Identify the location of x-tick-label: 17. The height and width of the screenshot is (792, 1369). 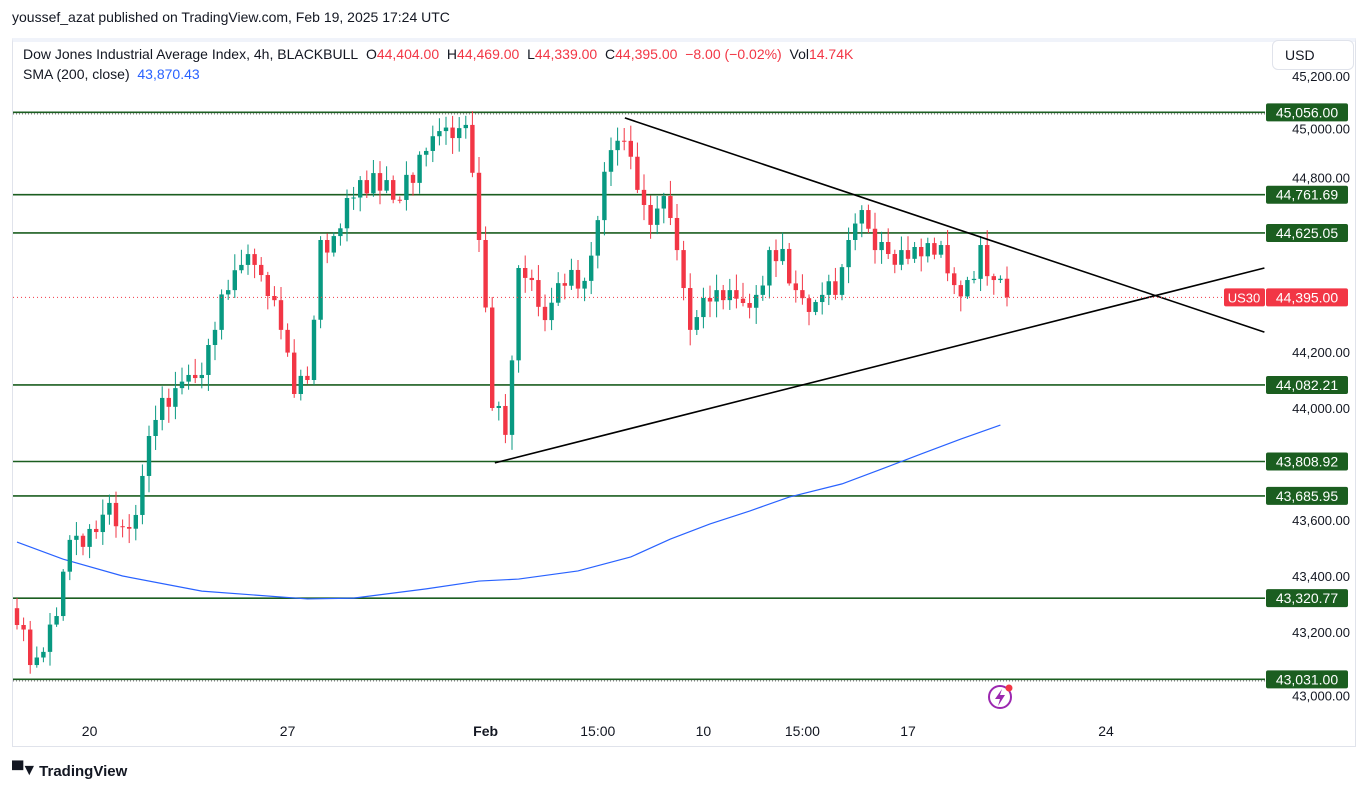
(908, 731).